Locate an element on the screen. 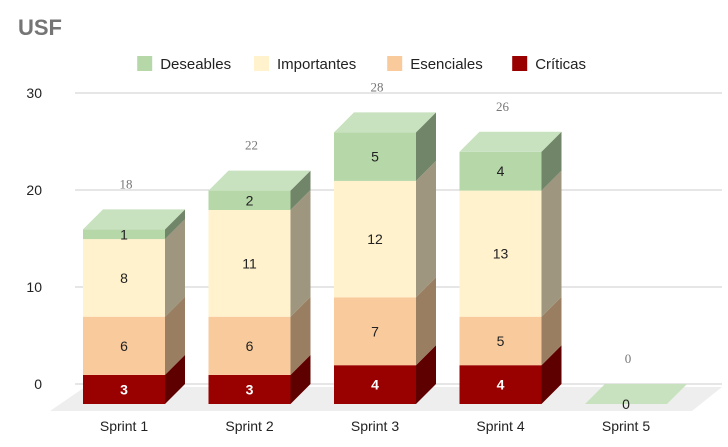  x-tick-label: Sprint 1 is located at coordinates (124, 426).